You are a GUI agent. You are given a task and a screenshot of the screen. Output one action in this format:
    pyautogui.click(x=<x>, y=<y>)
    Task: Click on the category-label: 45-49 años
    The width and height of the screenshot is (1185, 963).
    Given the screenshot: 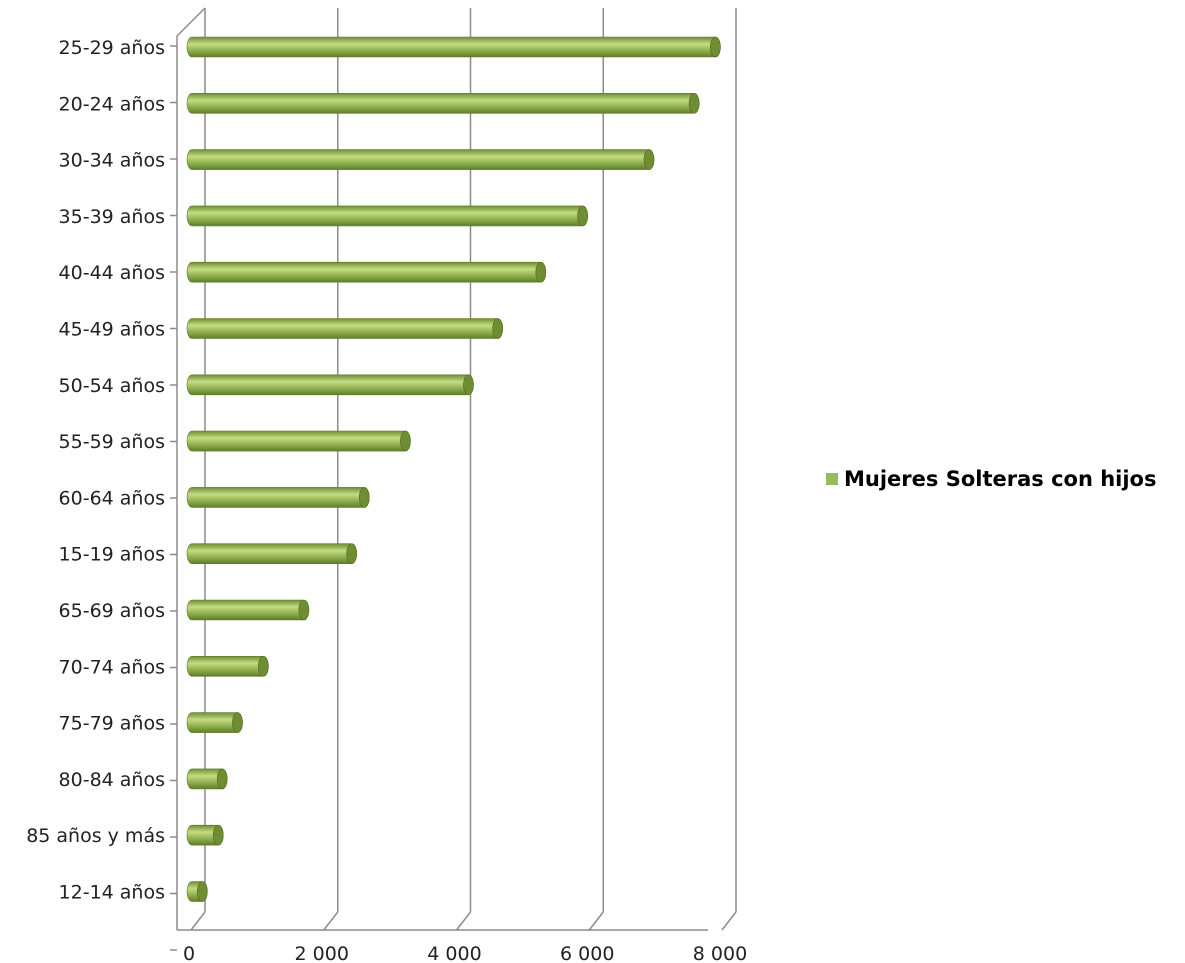 What is the action you would take?
    pyautogui.click(x=112, y=330)
    